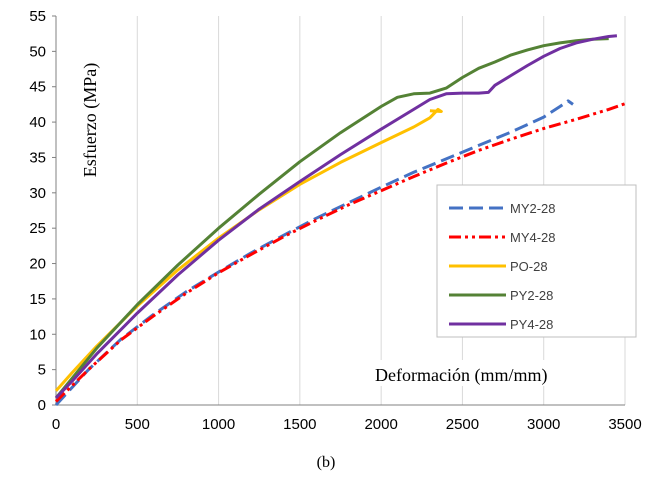 The height and width of the screenshot is (489, 651). Describe the element at coordinates (531, 295) in the screenshot. I see `legend-entry-label: PY2-28` at that location.